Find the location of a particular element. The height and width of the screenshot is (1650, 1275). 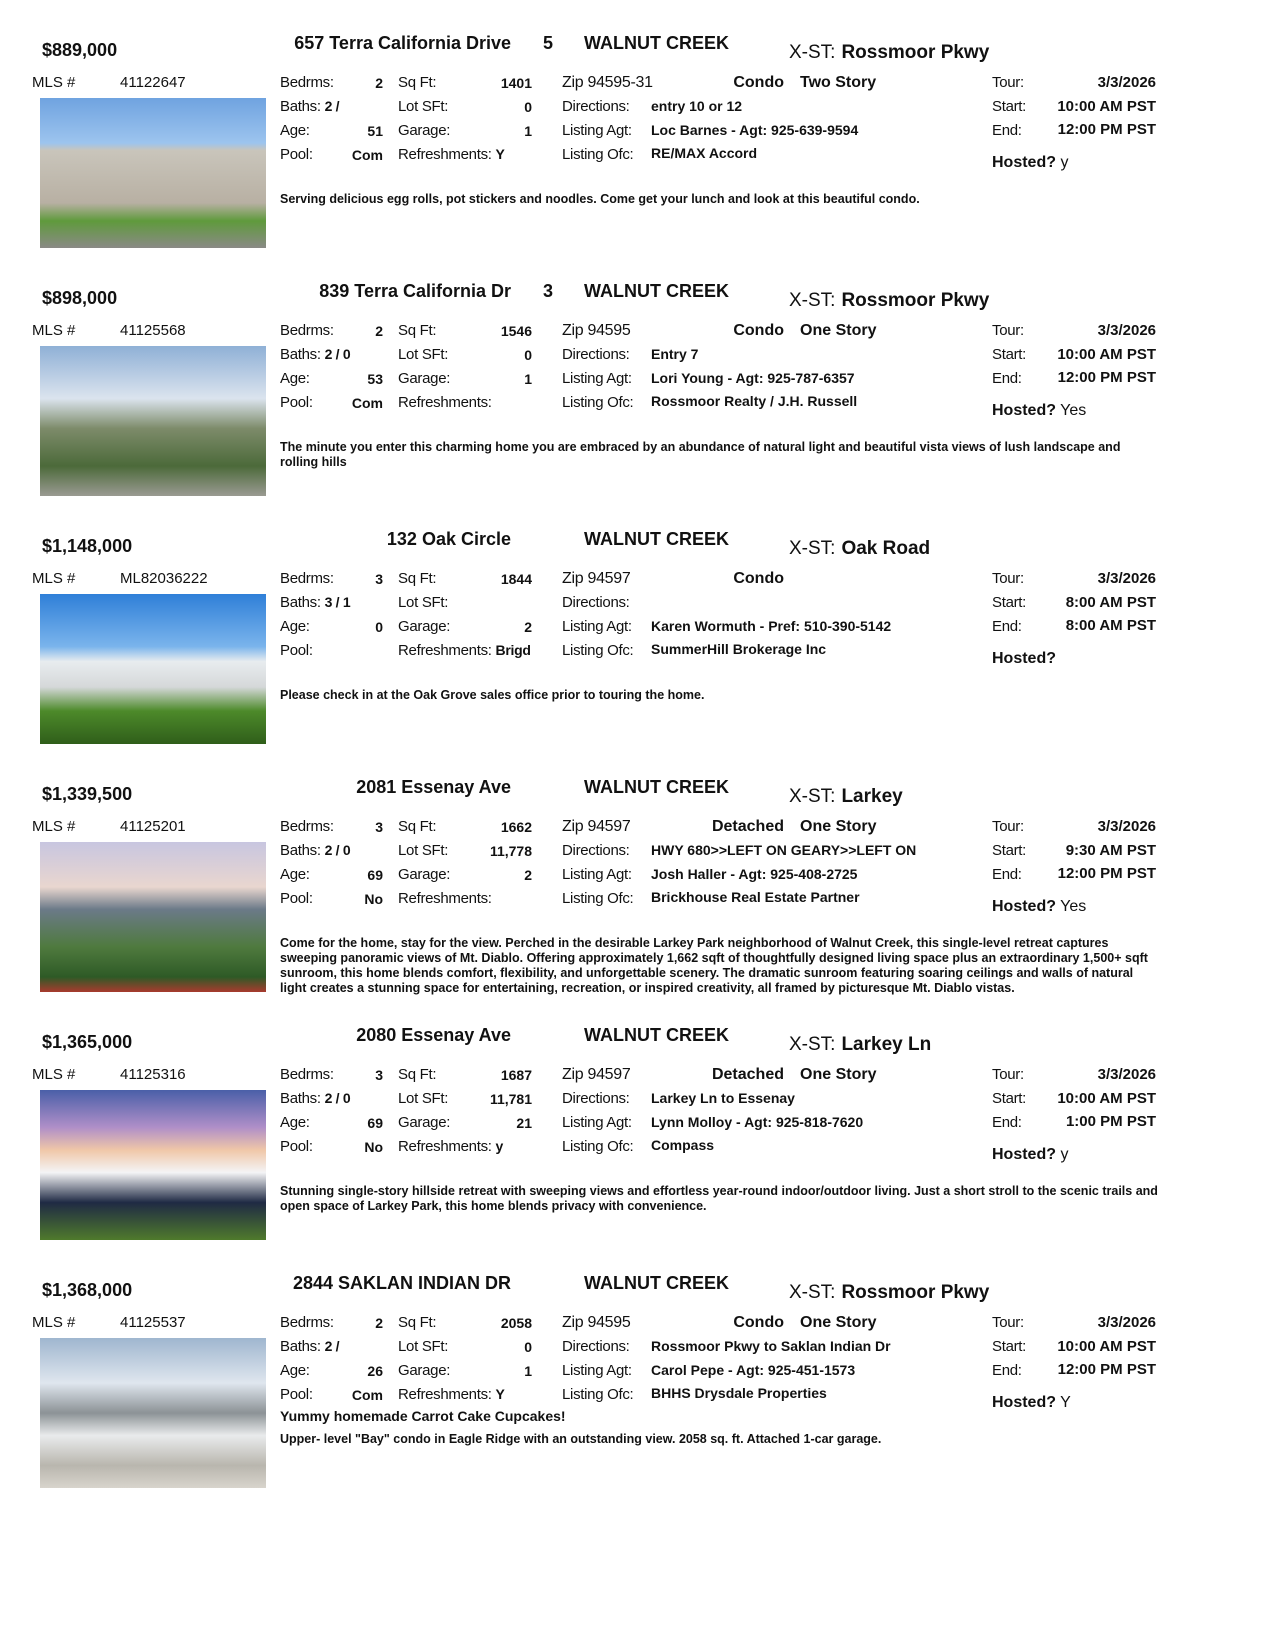

agent-value: Karen Wormuth - Pref: 510-390-5142 is located at coordinates (771, 626).